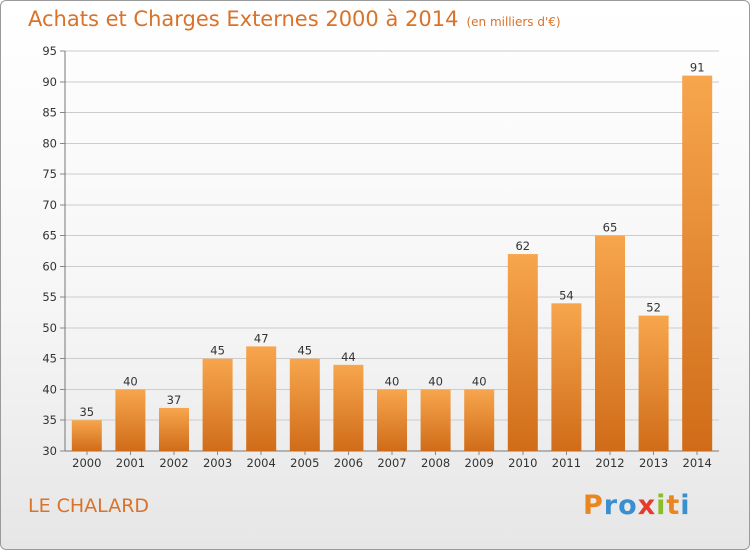 The image size is (750, 550). I want to click on y-tick-label: 35, so click(49, 420).